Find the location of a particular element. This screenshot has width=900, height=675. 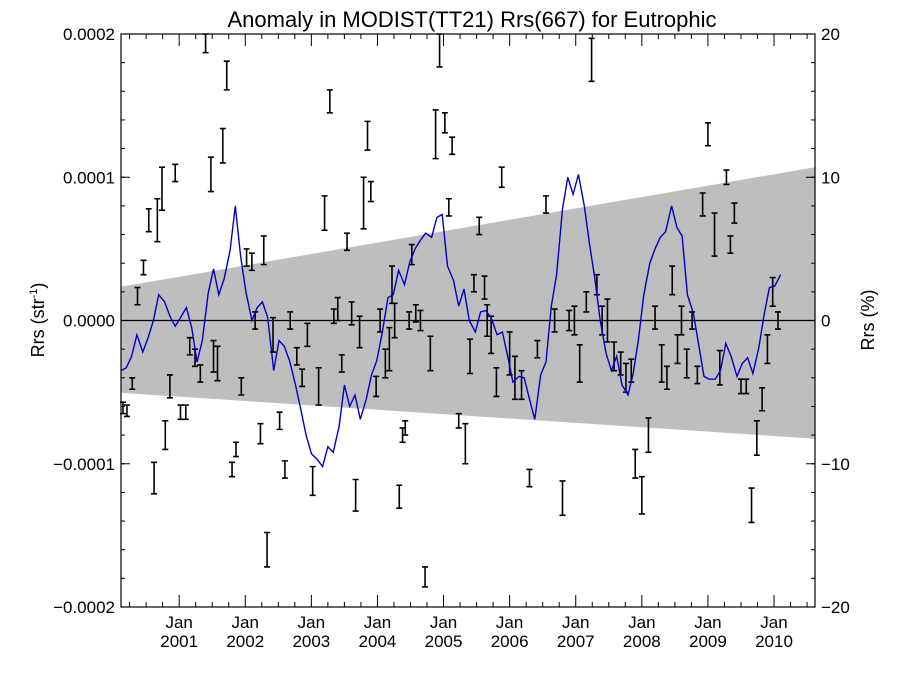

y-axis-title: Rrs (str-1) is located at coordinates (38, 320).